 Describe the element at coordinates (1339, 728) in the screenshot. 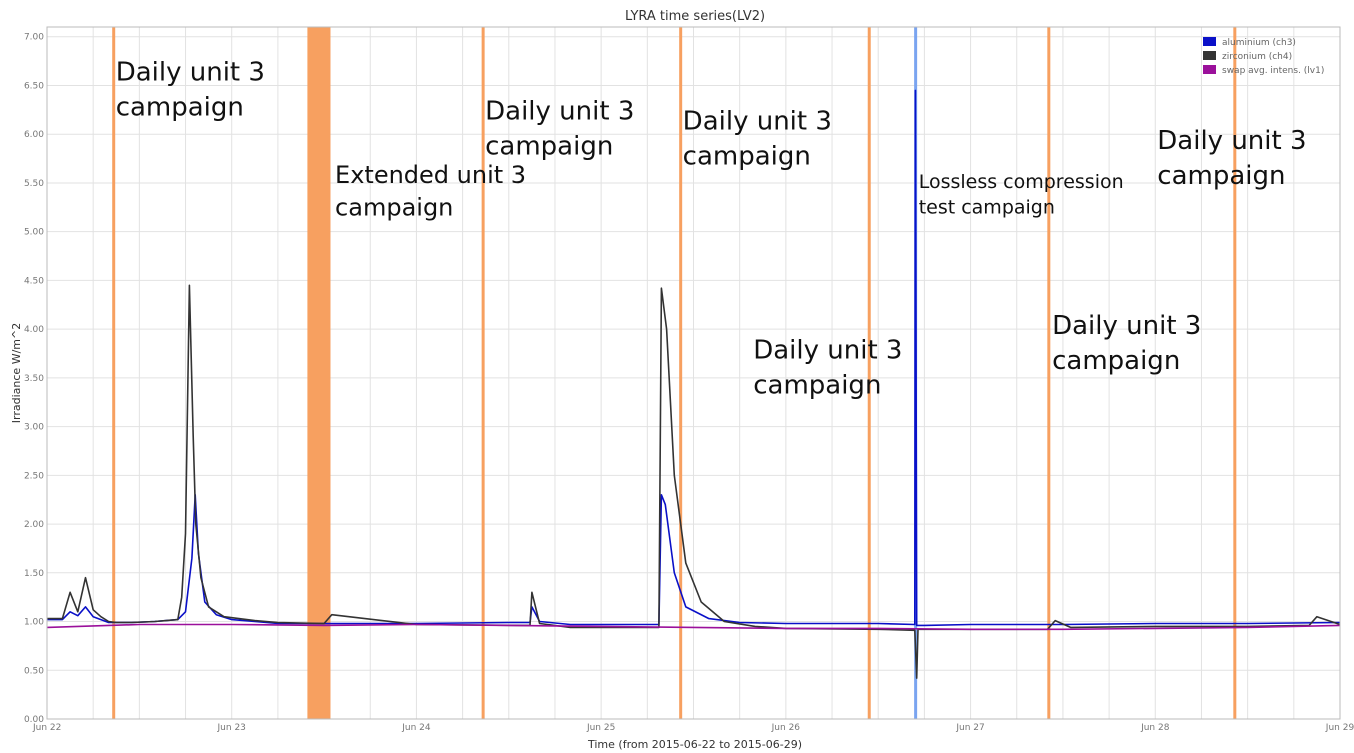

I see `x-tick-label: Jun 29` at that location.